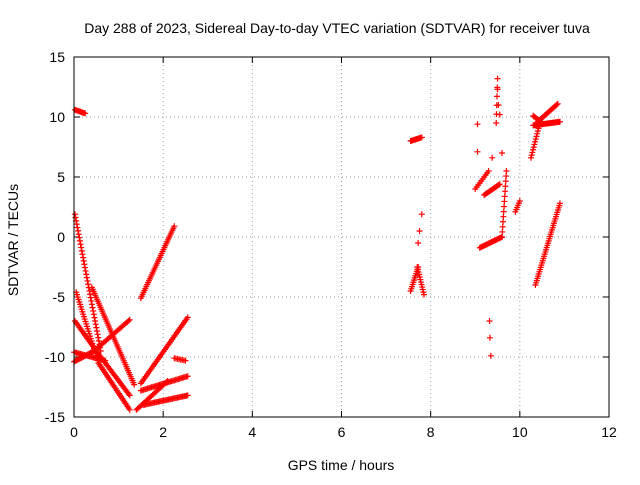 The image size is (640, 485). What do you see at coordinates (55, 417) in the screenshot?
I see `y-tick-label: -15` at bounding box center [55, 417].